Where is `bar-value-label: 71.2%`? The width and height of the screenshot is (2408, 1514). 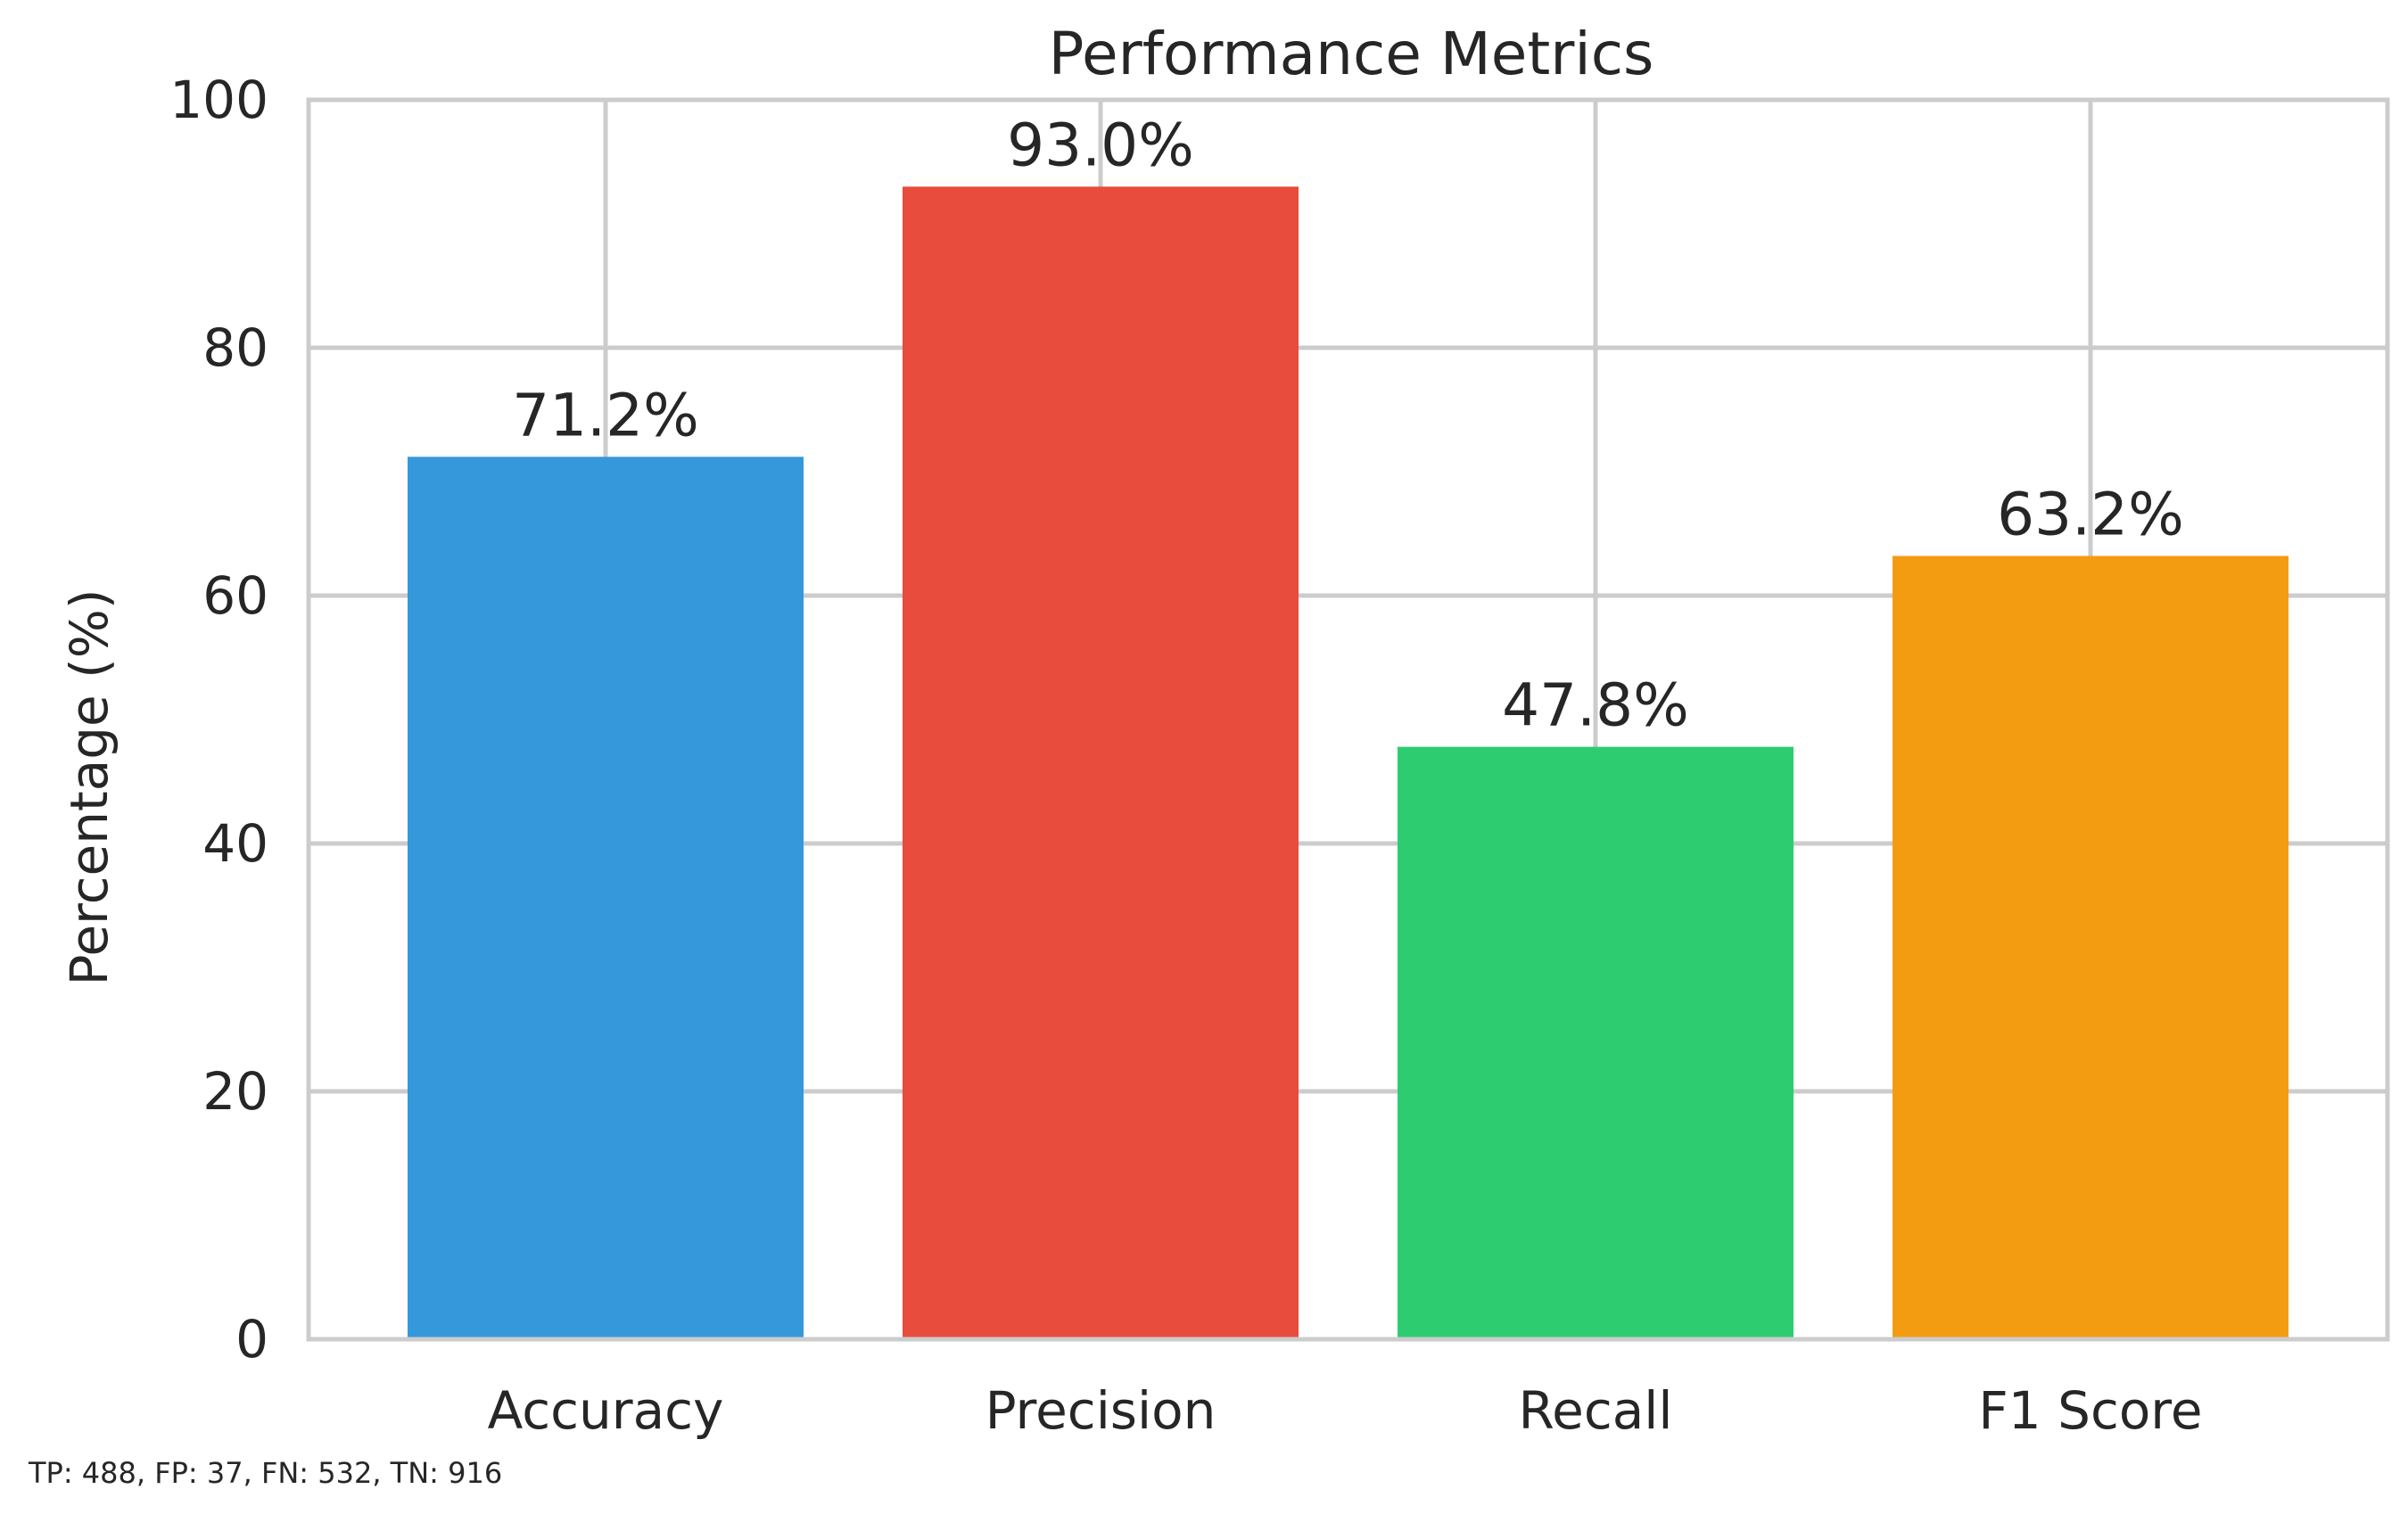 bar-value-label: 71.2% is located at coordinates (605, 415).